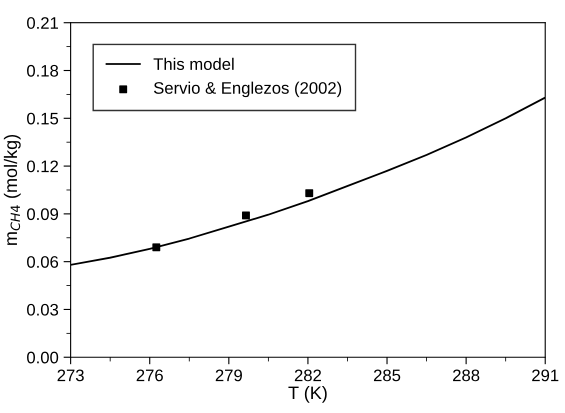 Image resolution: width=565 pixels, height=413 pixels. What do you see at coordinates (466, 375) in the screenshot?
I see `x-tick-label: 288` at bounding box center [466, 375].